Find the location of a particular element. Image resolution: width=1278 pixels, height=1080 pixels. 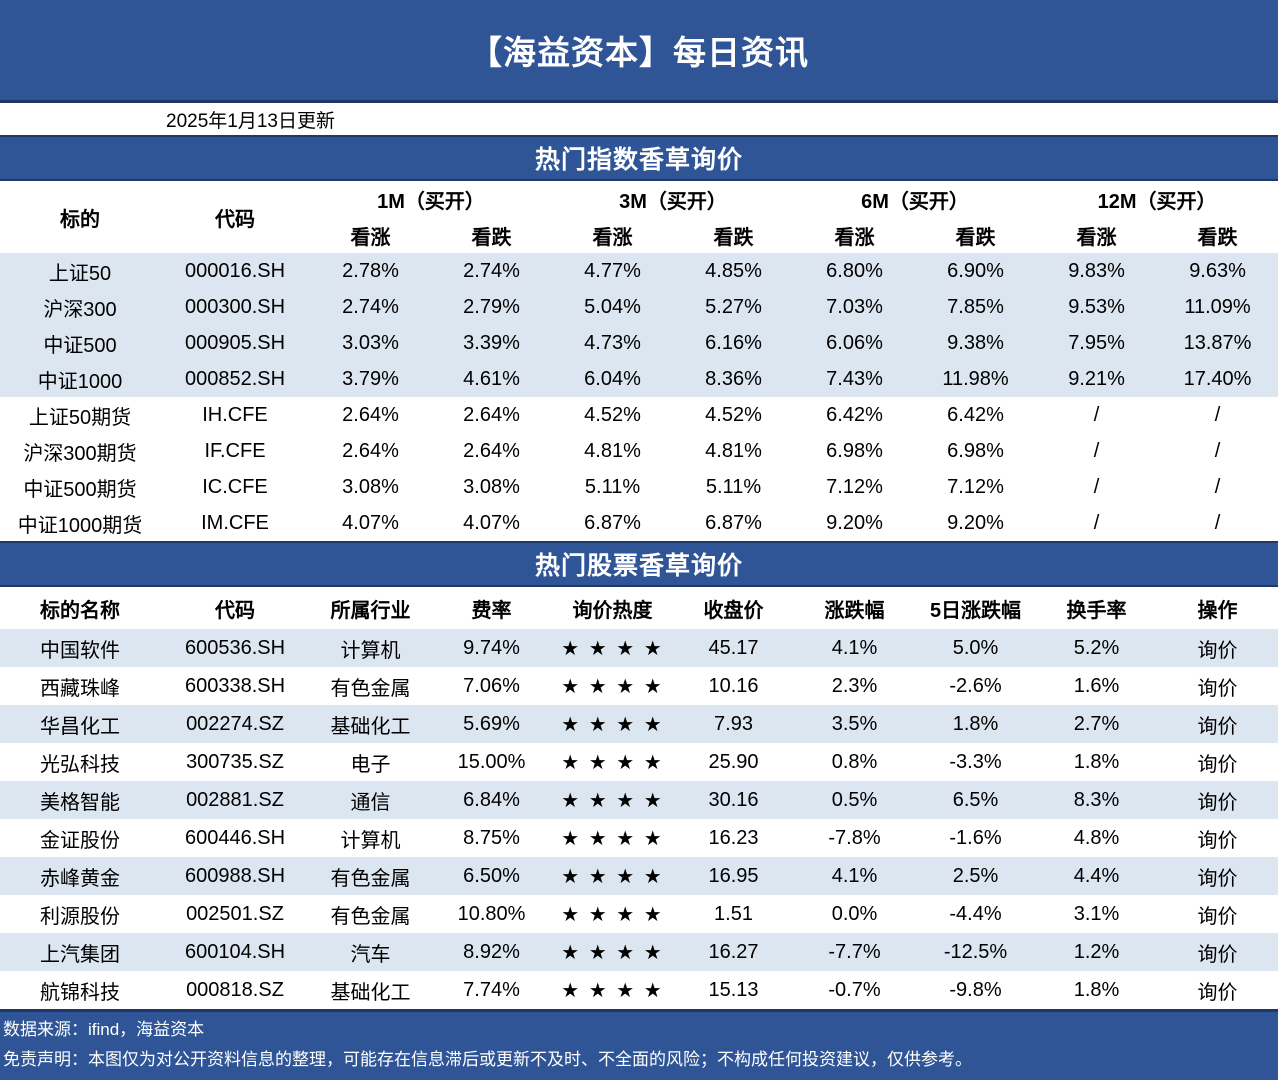

stock-turnover-cell: 1.8% is located at coordinates (1096, 989).